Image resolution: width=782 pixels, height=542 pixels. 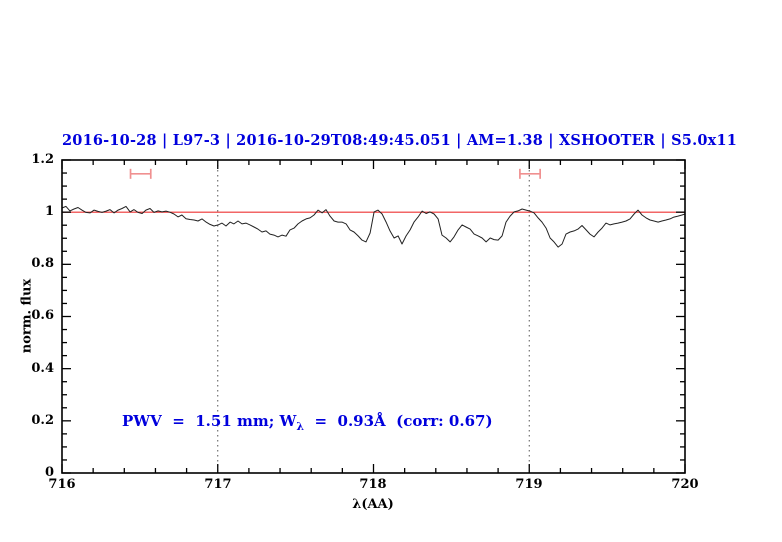 What do you see at coordinates (42, 315) in the screenshot?
I see `y-tick-label: 0.6` at bounding box center [42, 315].